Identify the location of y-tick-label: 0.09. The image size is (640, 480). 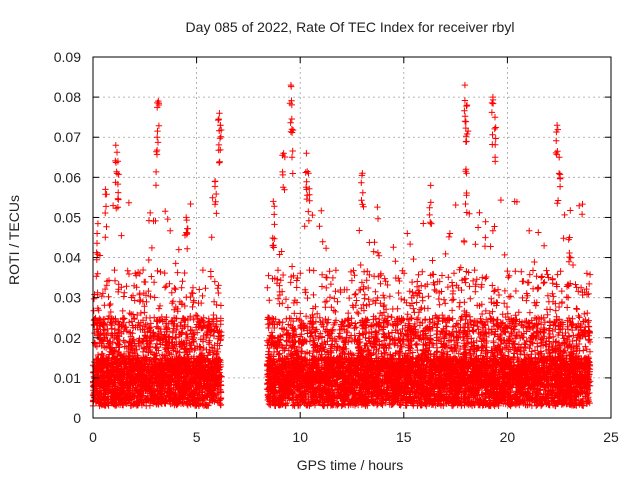
(67, 57).